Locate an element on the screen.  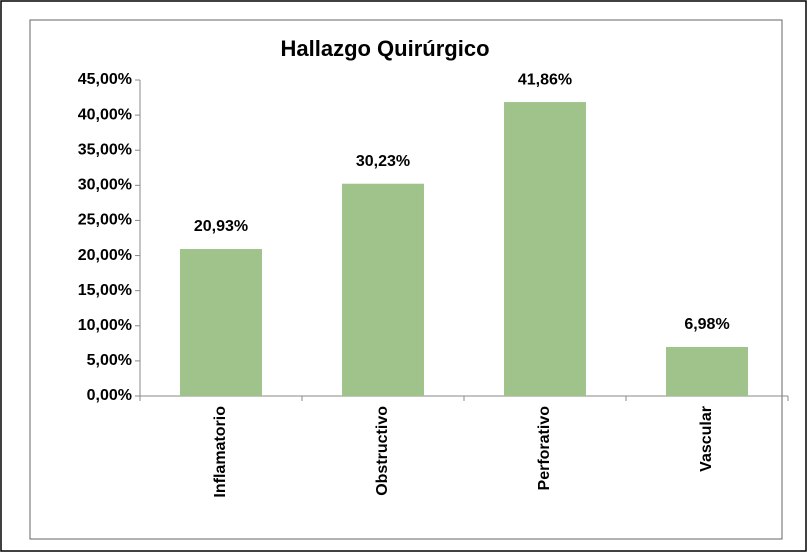
value-label: 6,98% is located at coordinates (706, 324).